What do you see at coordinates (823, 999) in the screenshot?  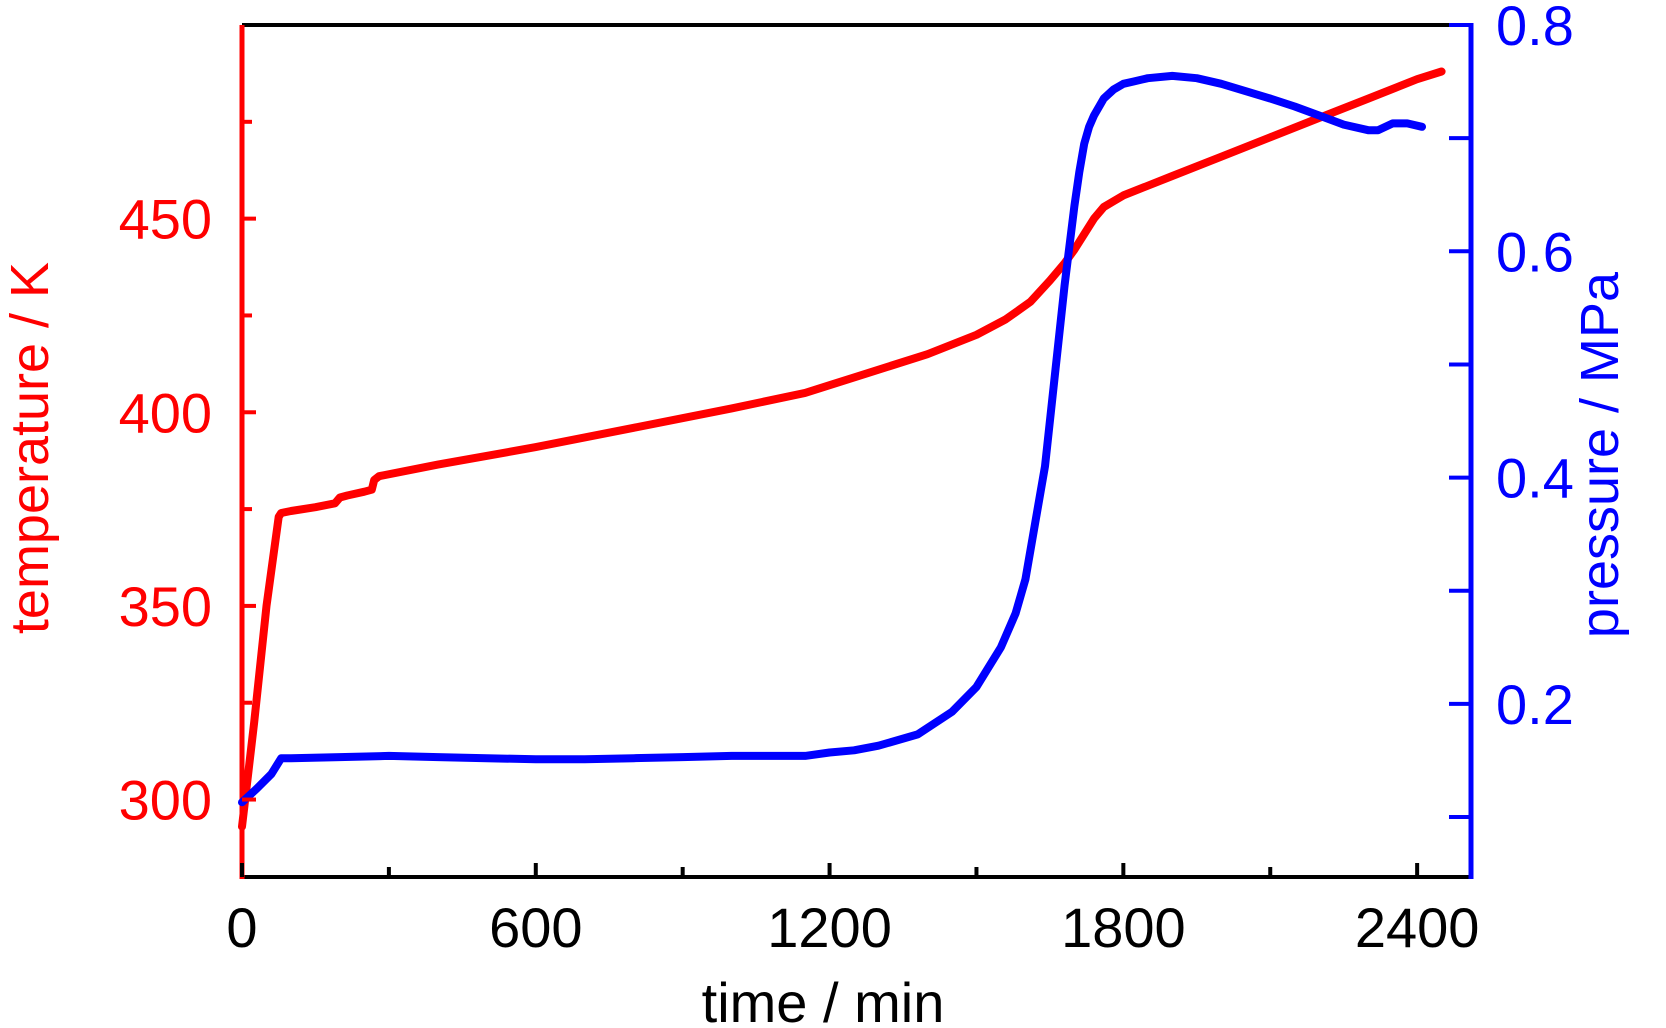 I see `x-axis-title: time / min` at bounding box center [823, 999].